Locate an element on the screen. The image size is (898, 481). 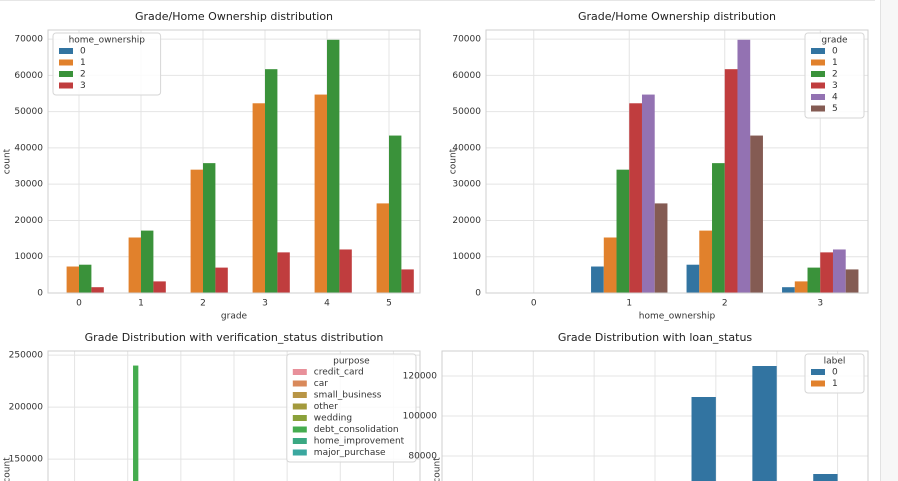
legend-label: credit_card is located at coordinates (339, 373).